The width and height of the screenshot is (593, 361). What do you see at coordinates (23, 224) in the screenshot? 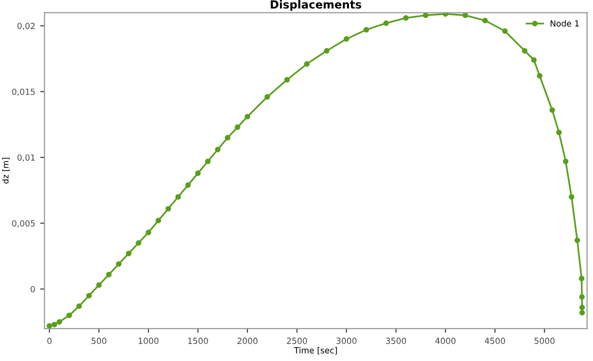
I see `y-tick-label: 0,005` at bounding box center [23, 224].